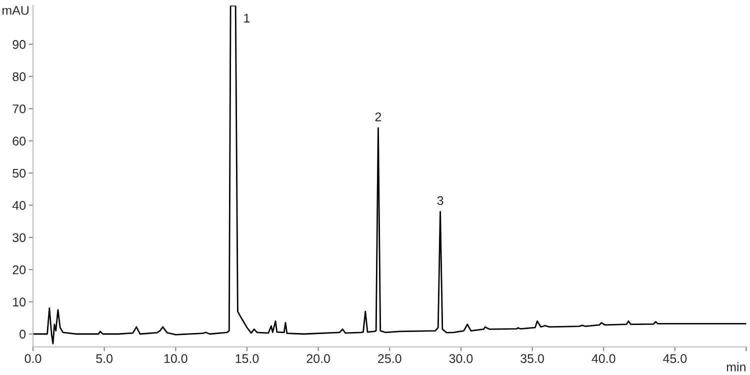 Image resolution: width=750 pixels, height=375 pixels. Describe the element at coordinates (176, 358) in the screenshot. I see `x-tick-label: 10.0` at that location.